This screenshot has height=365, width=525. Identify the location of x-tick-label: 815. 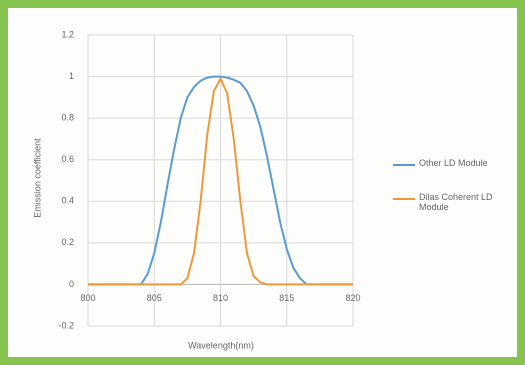
(286, 298).